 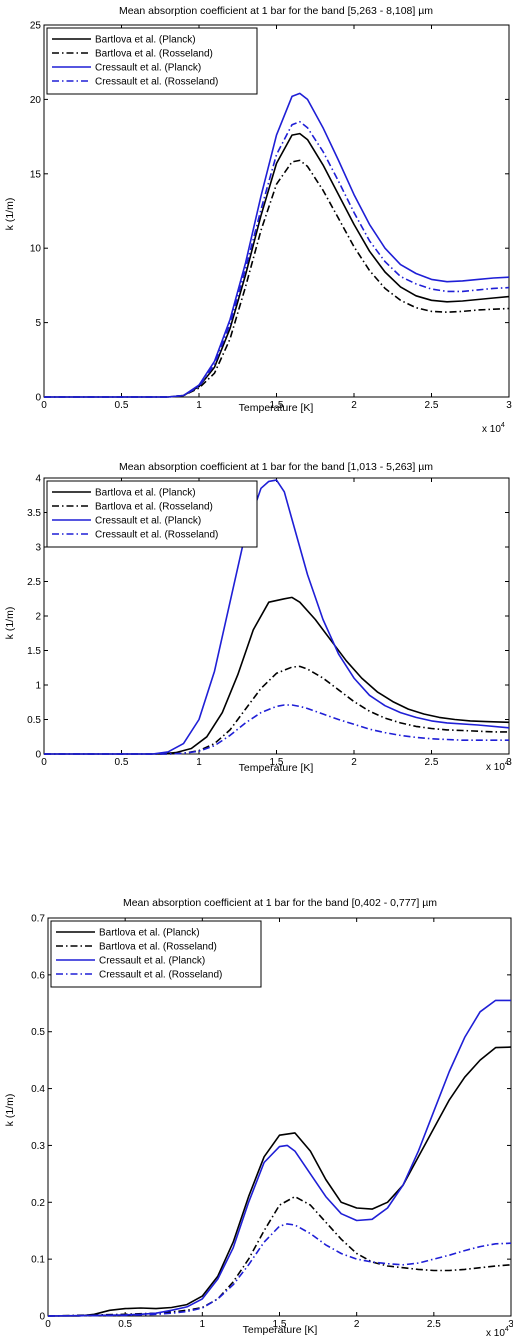 What do you see at coordinates (38, 479) in the screenshot?
I see `y-tick-label: 4` at bounding box center [38, 479].